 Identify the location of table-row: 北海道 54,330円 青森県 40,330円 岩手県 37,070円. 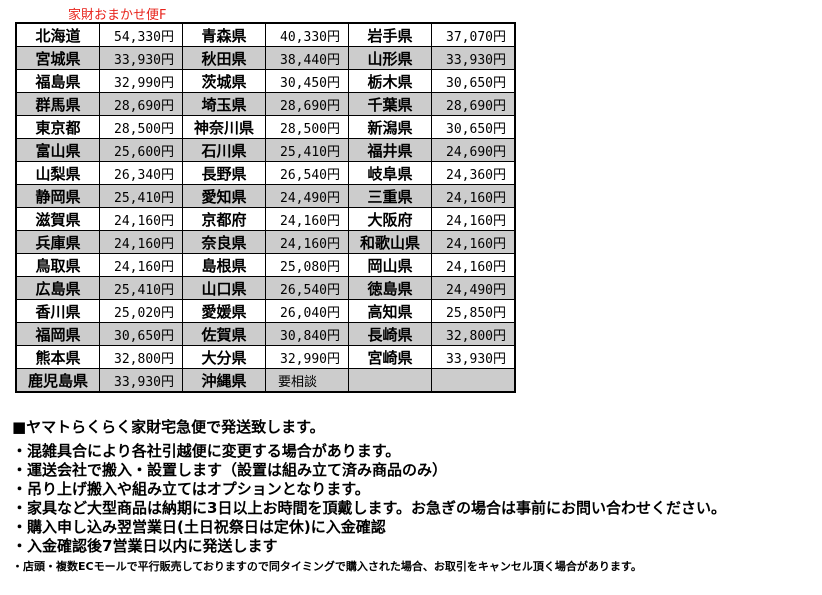
(265, 34).